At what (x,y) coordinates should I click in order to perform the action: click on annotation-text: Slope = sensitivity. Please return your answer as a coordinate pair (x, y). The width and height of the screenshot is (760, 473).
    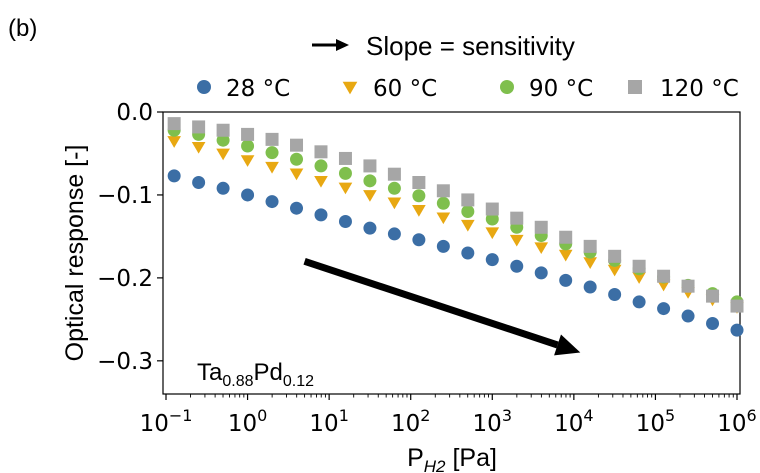
    Looking at the image, I should click on (470, 46).